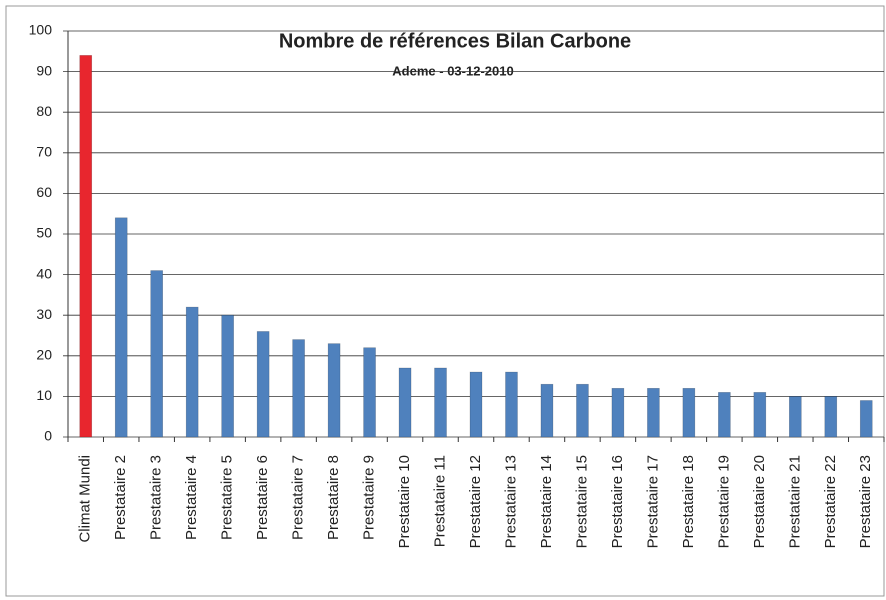 The width and height of the screenshot is (886, 600). What do you see at coordinates (120, 497) in the screenshot?
I see `x-tick-label: Prestataire 2` at bounding box center [120, 497].